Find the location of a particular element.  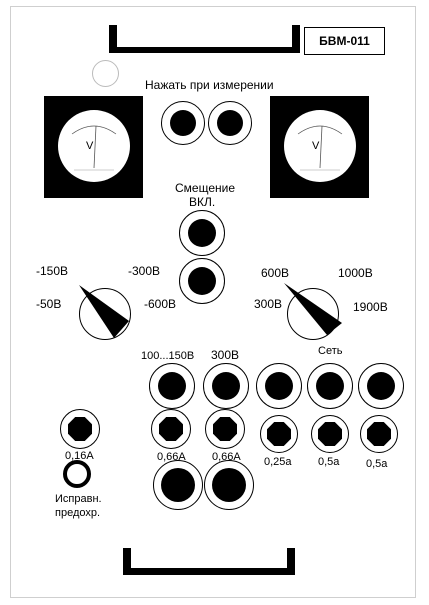

fuse-holder-r3 is located at coordinates (379, 434).